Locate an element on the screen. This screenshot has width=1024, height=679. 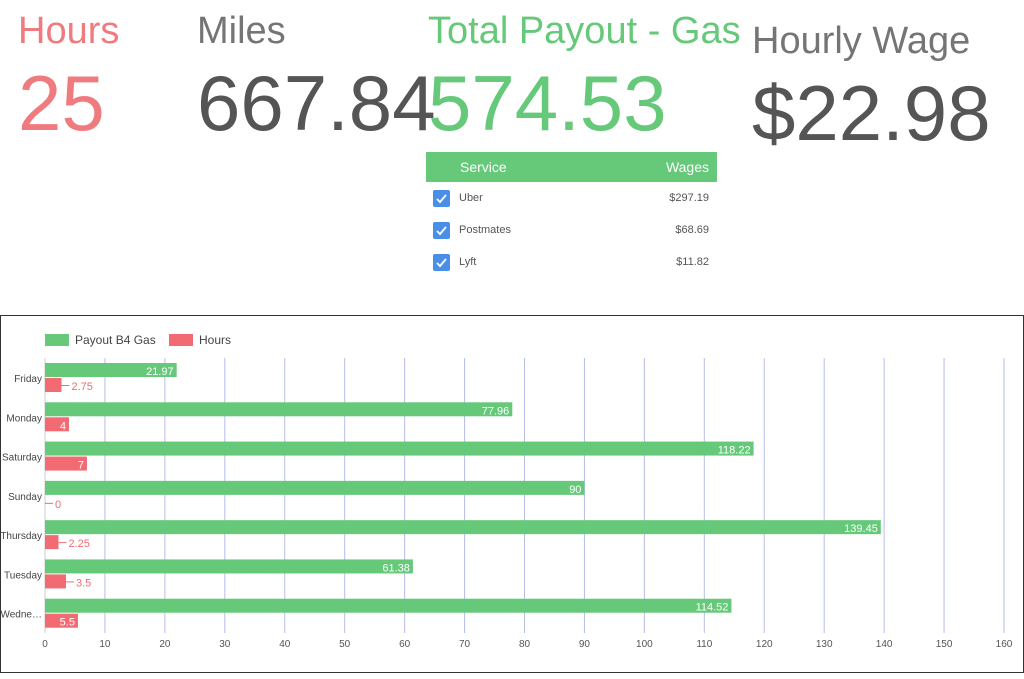
service-wage: $11.82 is located at coordinates (692, 262).